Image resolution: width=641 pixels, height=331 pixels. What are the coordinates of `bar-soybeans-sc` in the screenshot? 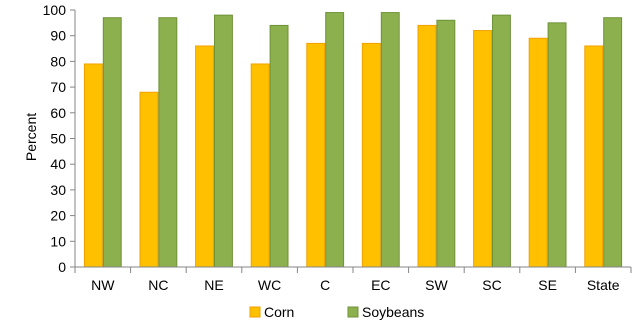 It's located at (501, 141).